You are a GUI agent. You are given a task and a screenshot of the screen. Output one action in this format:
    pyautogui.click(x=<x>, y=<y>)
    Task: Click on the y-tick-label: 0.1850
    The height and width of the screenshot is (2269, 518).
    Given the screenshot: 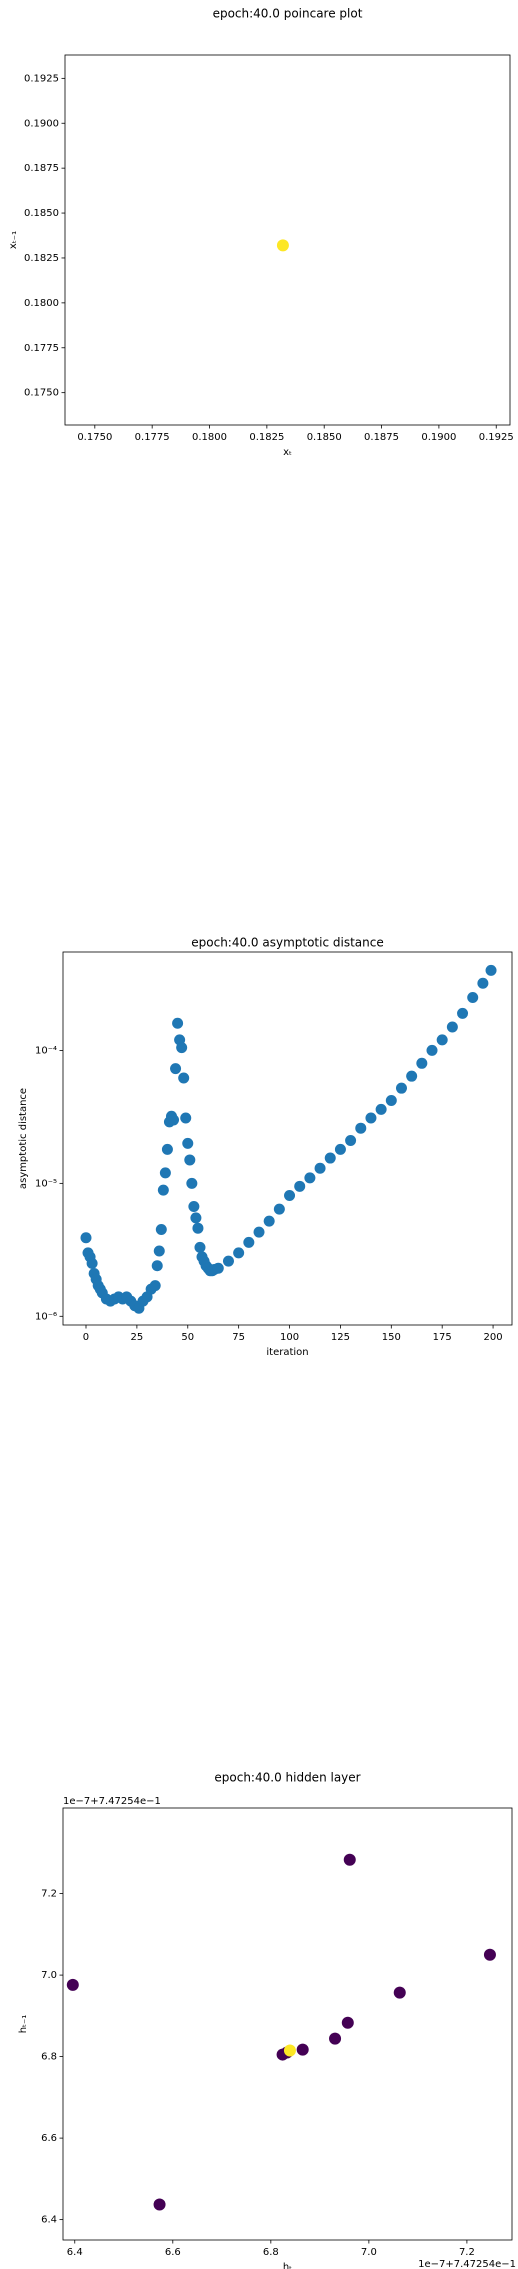 What is the action you would take?
    pyautogui.click(x=41, y=213)
    